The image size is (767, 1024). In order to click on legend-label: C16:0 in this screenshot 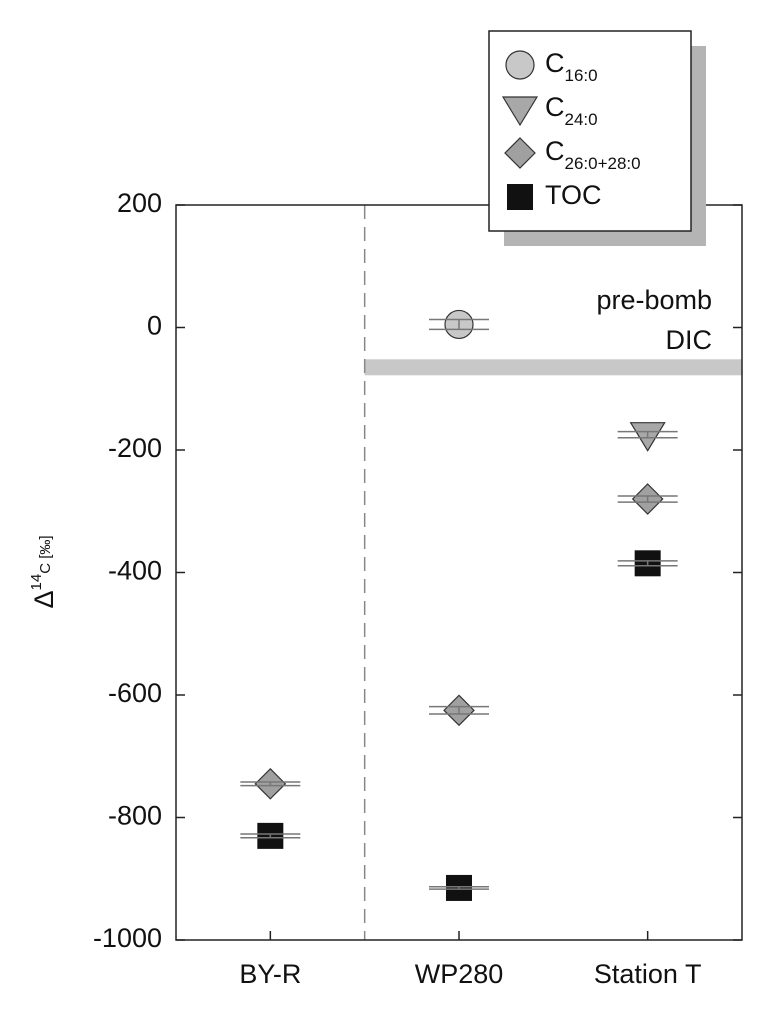, I will do `click(571, 66)`.